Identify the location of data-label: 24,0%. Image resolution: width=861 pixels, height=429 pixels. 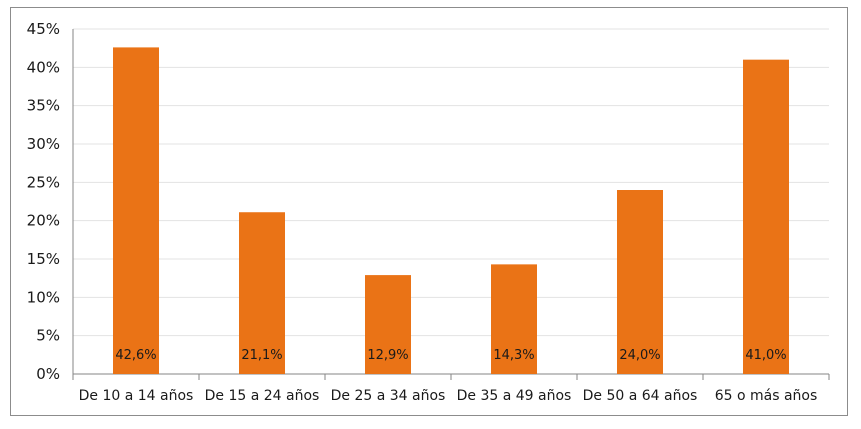
(639, 355).